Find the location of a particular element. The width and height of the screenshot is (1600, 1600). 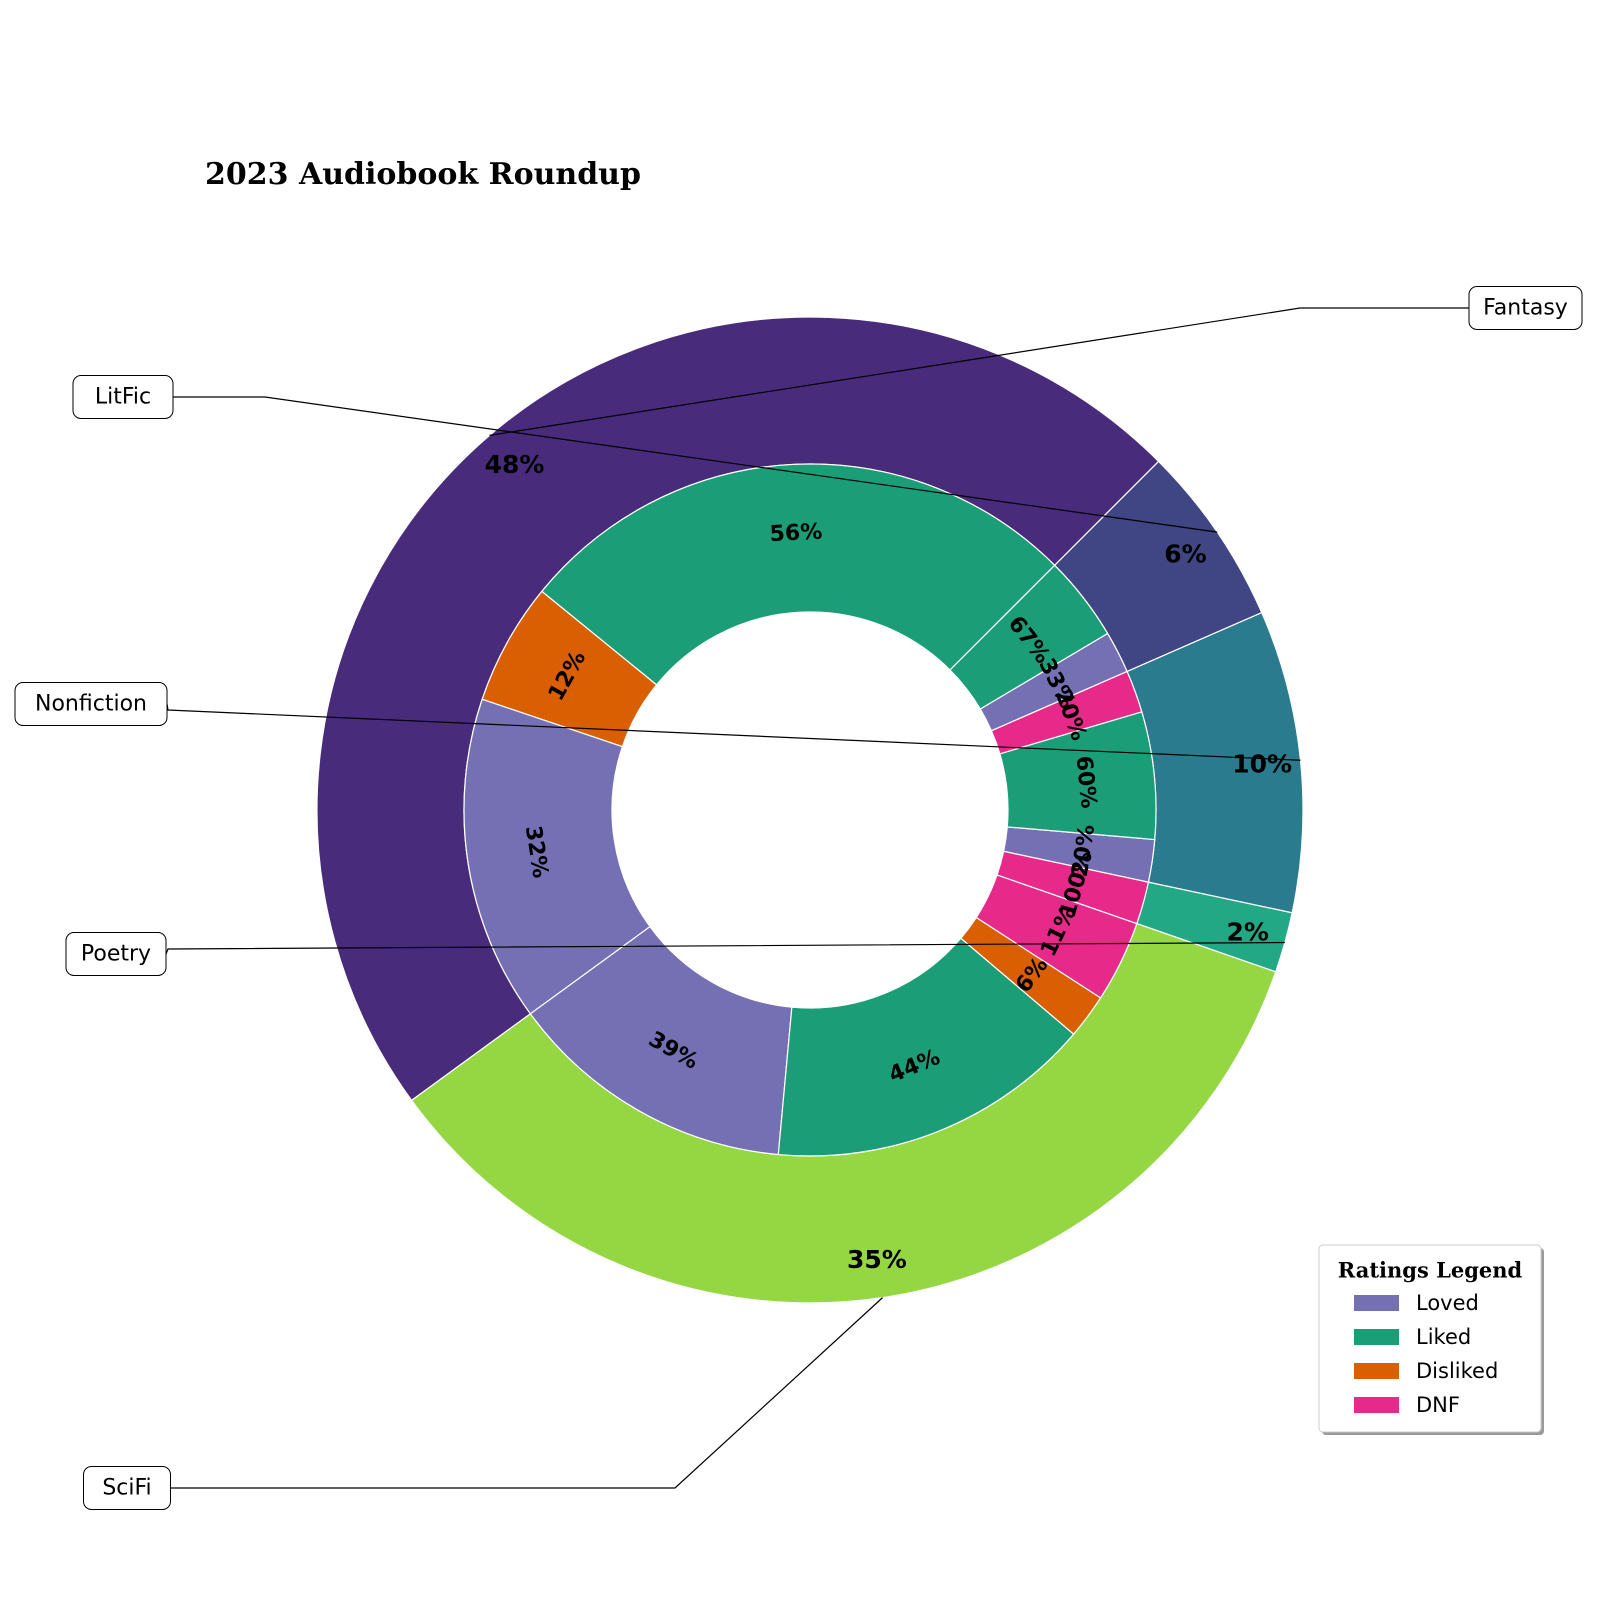

callout-label-litfic: LitFic is located at coordinates (123, 397).